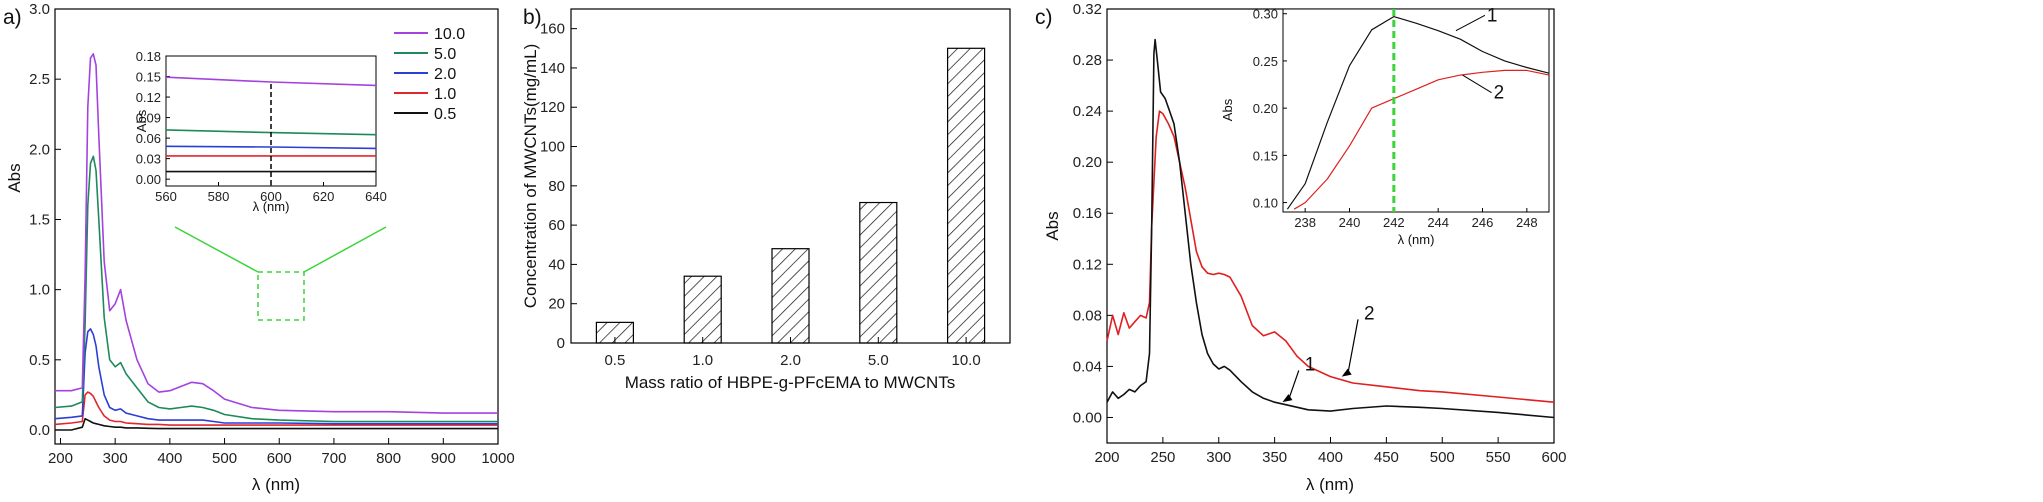 The width and height of the screenshot is (2043, 502). I want to click on panel-c-annotations: 12, so click(1328, 353).